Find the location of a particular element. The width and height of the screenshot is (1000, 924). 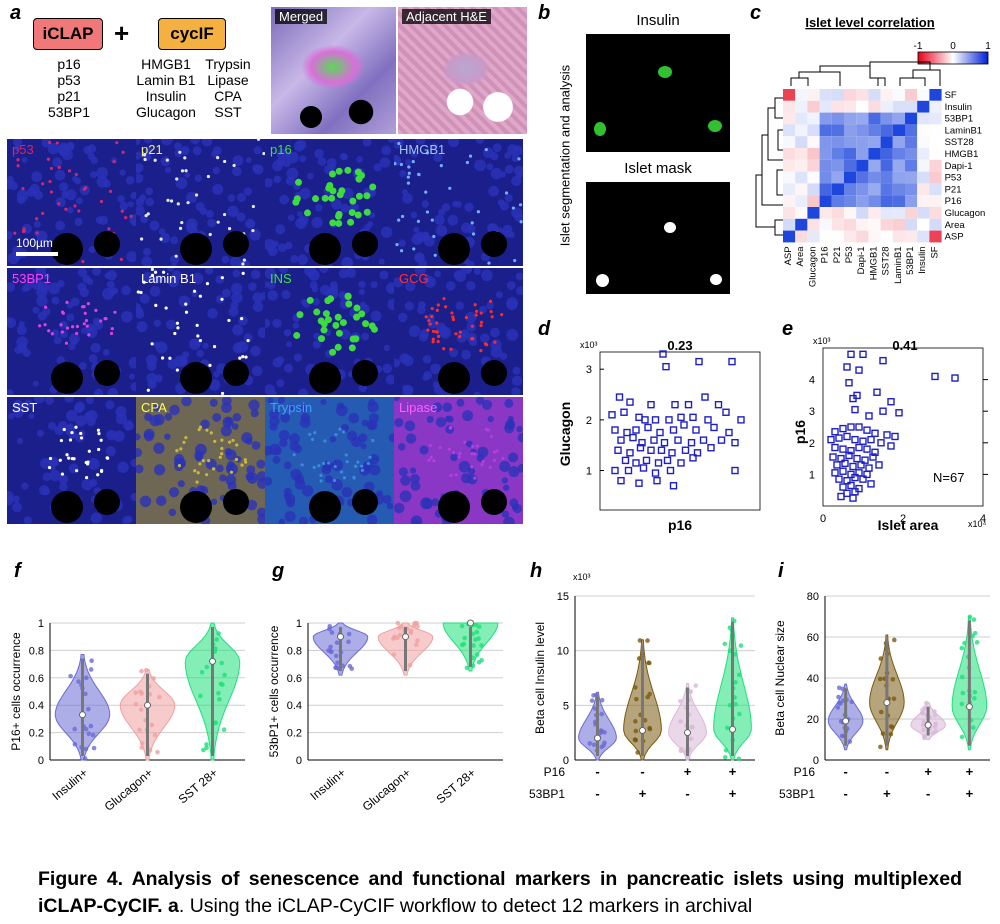

iclap-marker-list: p16 p53 p21 53BP1 is located at coordinates (69, 88).